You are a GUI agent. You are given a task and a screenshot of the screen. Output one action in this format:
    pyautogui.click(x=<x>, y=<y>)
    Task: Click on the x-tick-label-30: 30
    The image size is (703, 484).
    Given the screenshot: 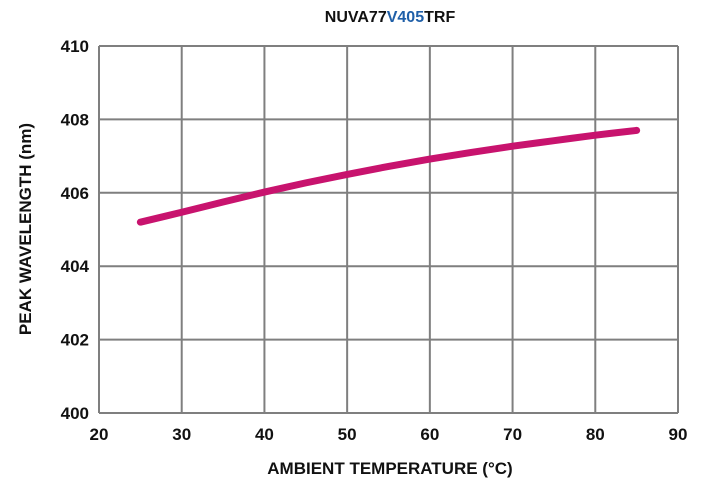 What is the action you would take?
    pyautogui.click(x=181, y=434)
    